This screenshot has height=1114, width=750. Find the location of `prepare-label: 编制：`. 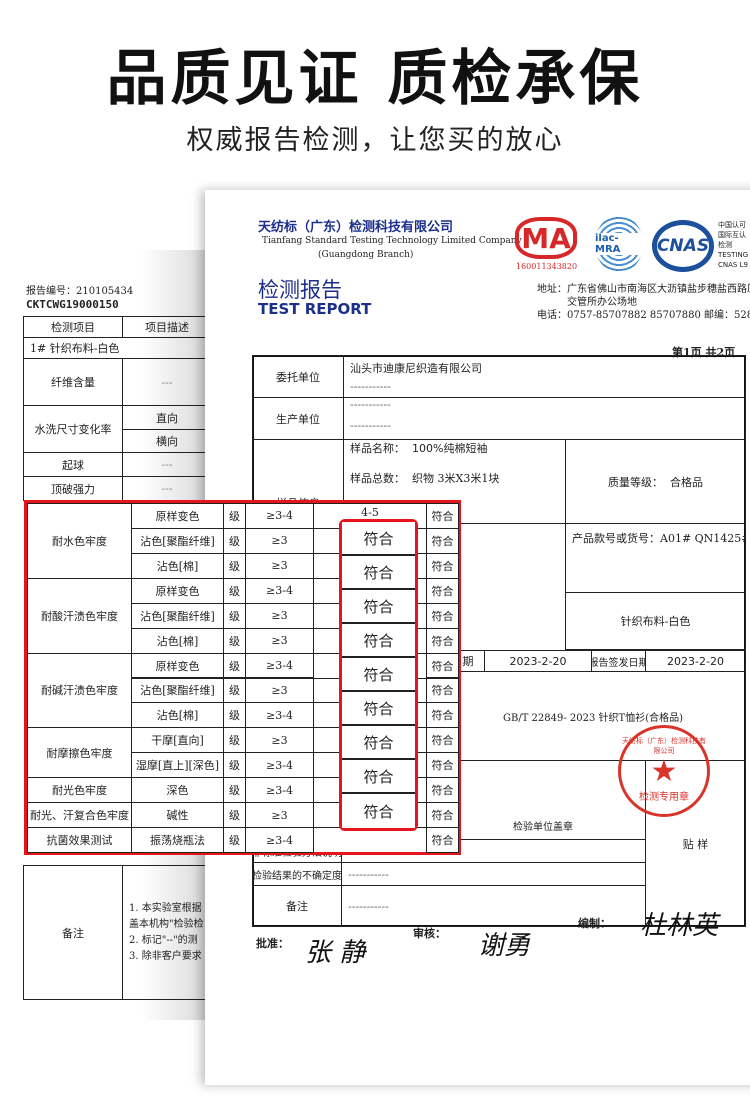

prepare-label: 编制： is located at coordinates (594, 923).